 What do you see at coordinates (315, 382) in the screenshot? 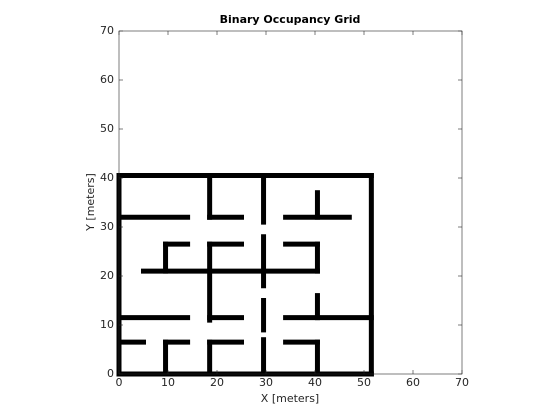
I see `x-tick-label: 40` at bounding box center [315, 382].